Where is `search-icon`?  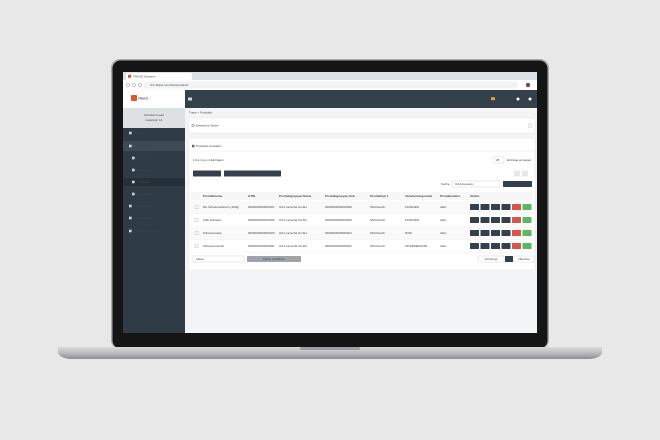 search-icon is located at coordinates (193, 125).